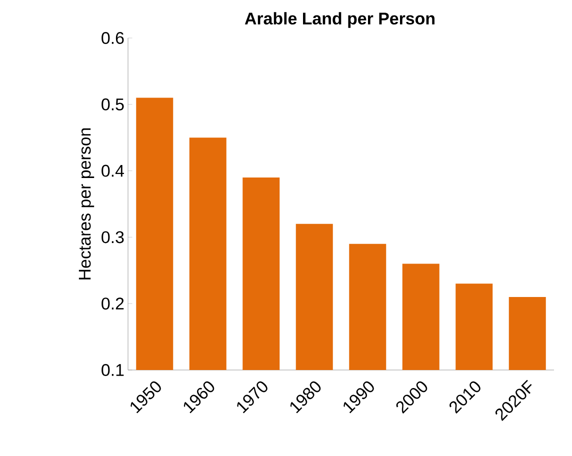 This screenshot has width=572, height=456. What do you see at coordinates (113, 170) in the screenshot?
I see `y-tick-label: 0.4` at bounding box center [113, 170].